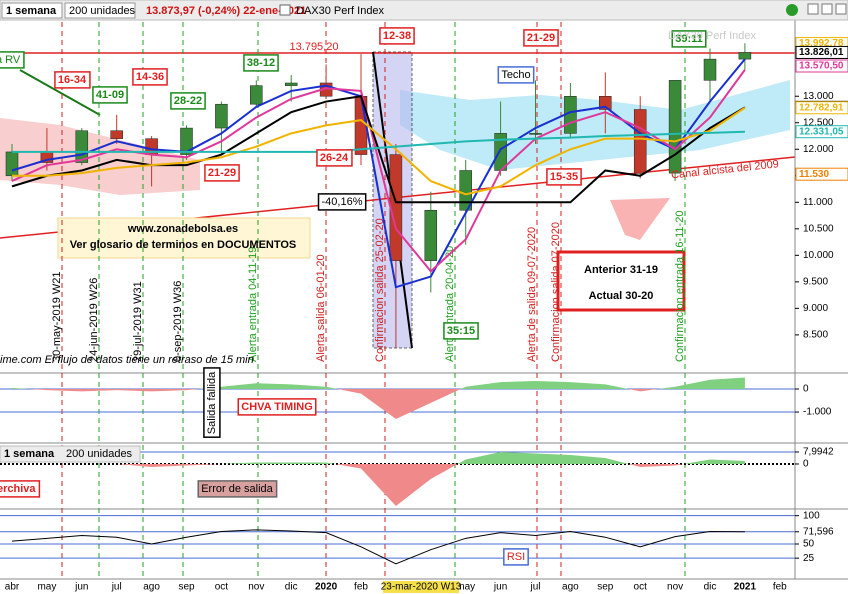 This screenshot has width=848, height=594. I want to click on x-tick-label: sep, so click(605, 587).